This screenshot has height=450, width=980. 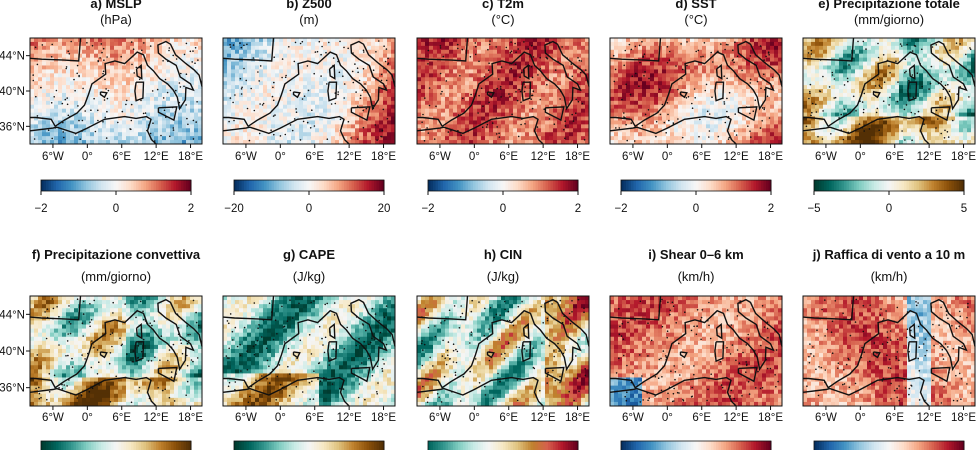 I want to click on colorbar-tick-label: −20, so click(x=234, y=209).